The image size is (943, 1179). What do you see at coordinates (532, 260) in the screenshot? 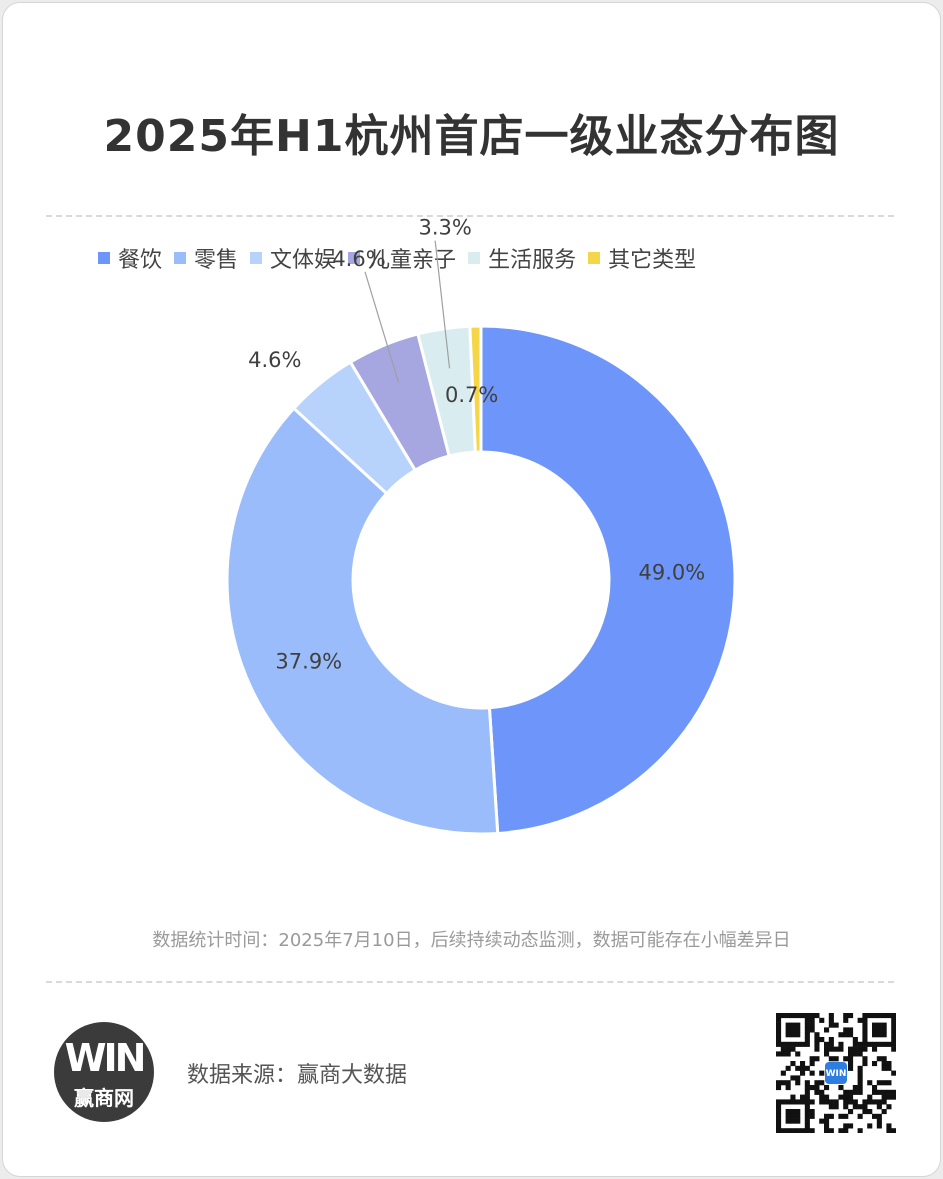
I see `legend-label: 生活服务` at bounding box center [532, 260].